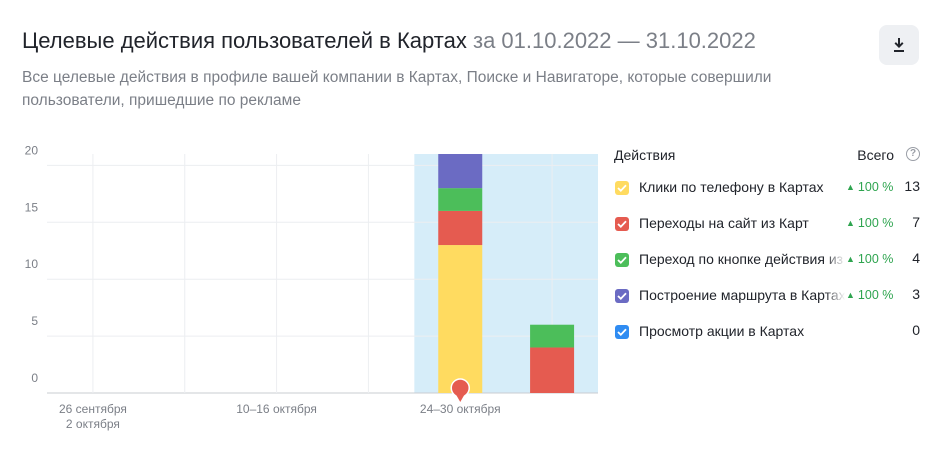 The image size is (940, 460). Describe the element at coordinates (93, 424) in the screenshot. I see `x-tick-label: 2 октября` at that location.